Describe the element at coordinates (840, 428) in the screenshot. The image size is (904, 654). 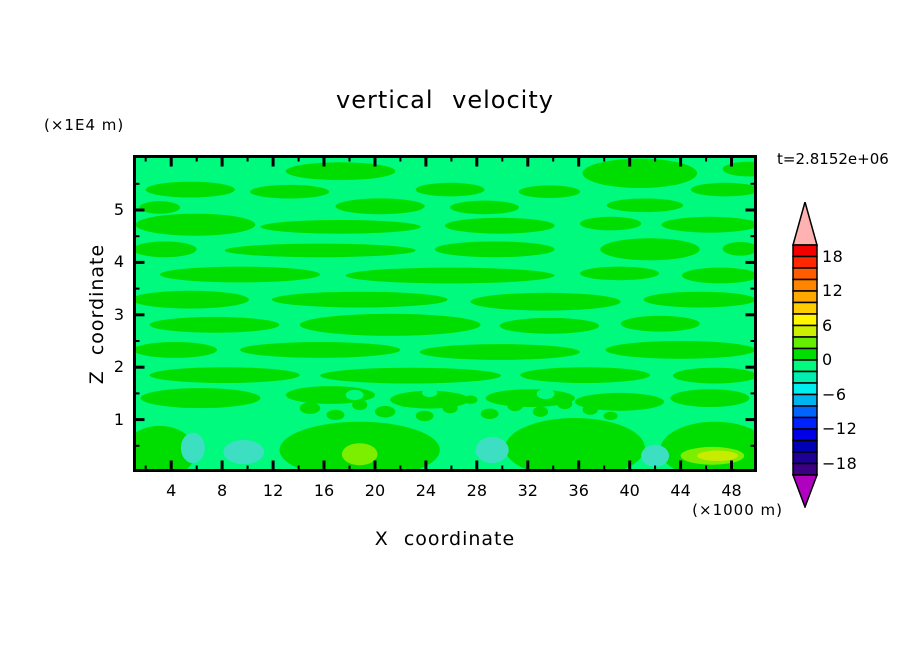
I see `colorbar-tick-label: −12` at that location.